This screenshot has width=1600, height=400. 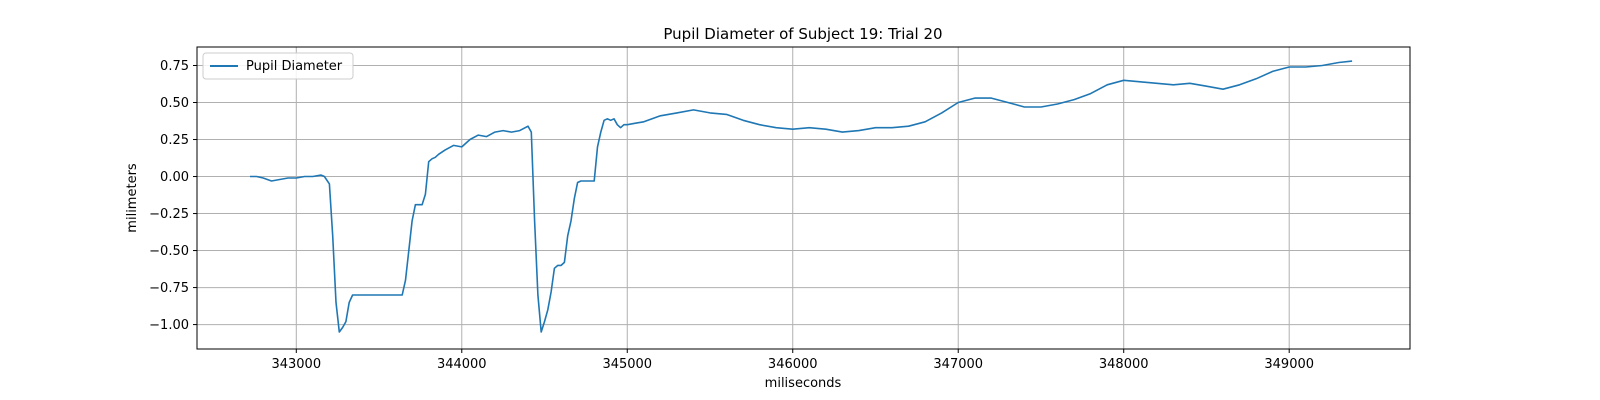 What do you see at coordinates (296, 364) in the screenshot?
I see `x-tick-label: 343000` at bounding box center [296, 364].